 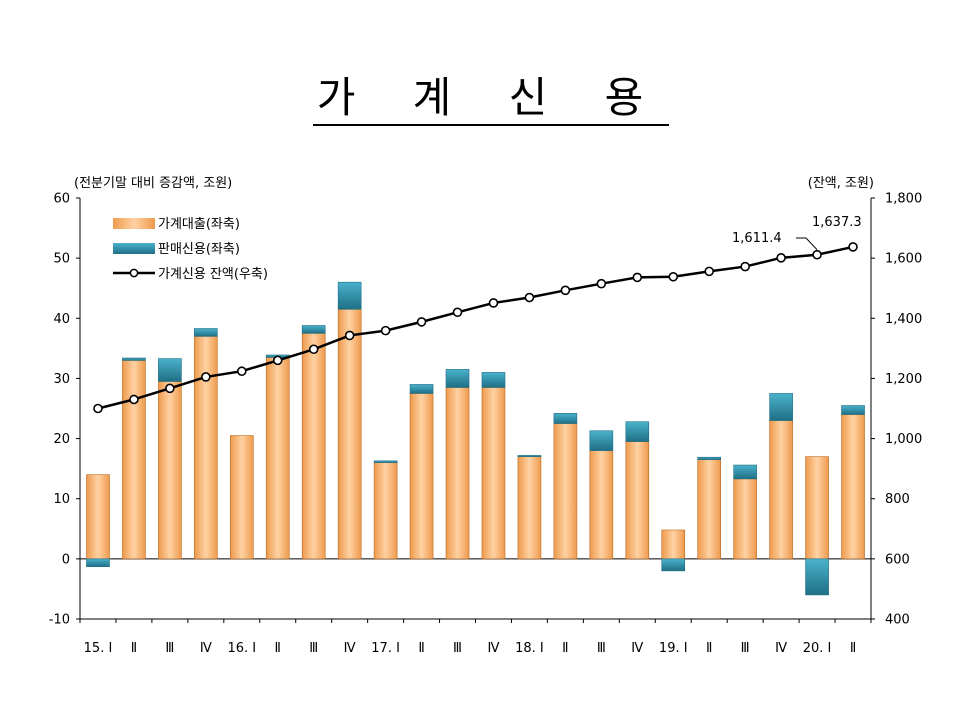 What do you see at coordinates (61, 499) in the screenshot?
I see `left-axis-tick-label: 10` at bounding box center [61, 499].